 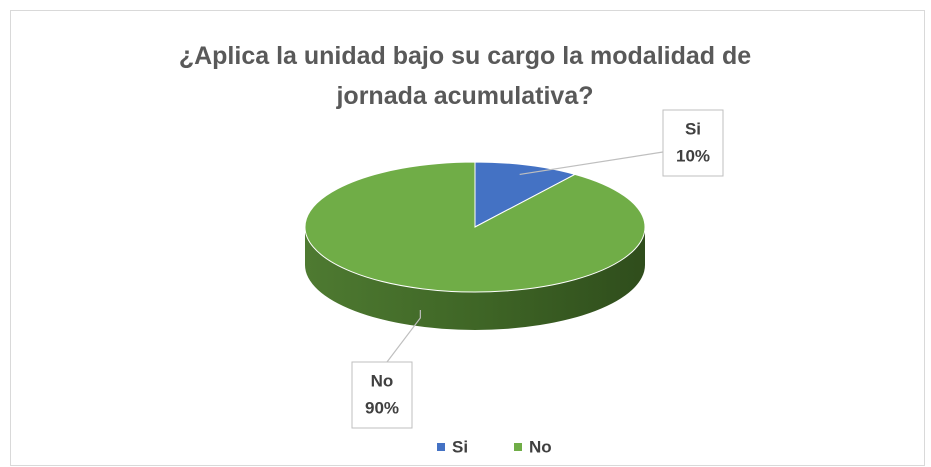 What do you see at coordinates (460, 446) in the screenshot?
I see `legend-label: Si` at bounding box center [460, 446].